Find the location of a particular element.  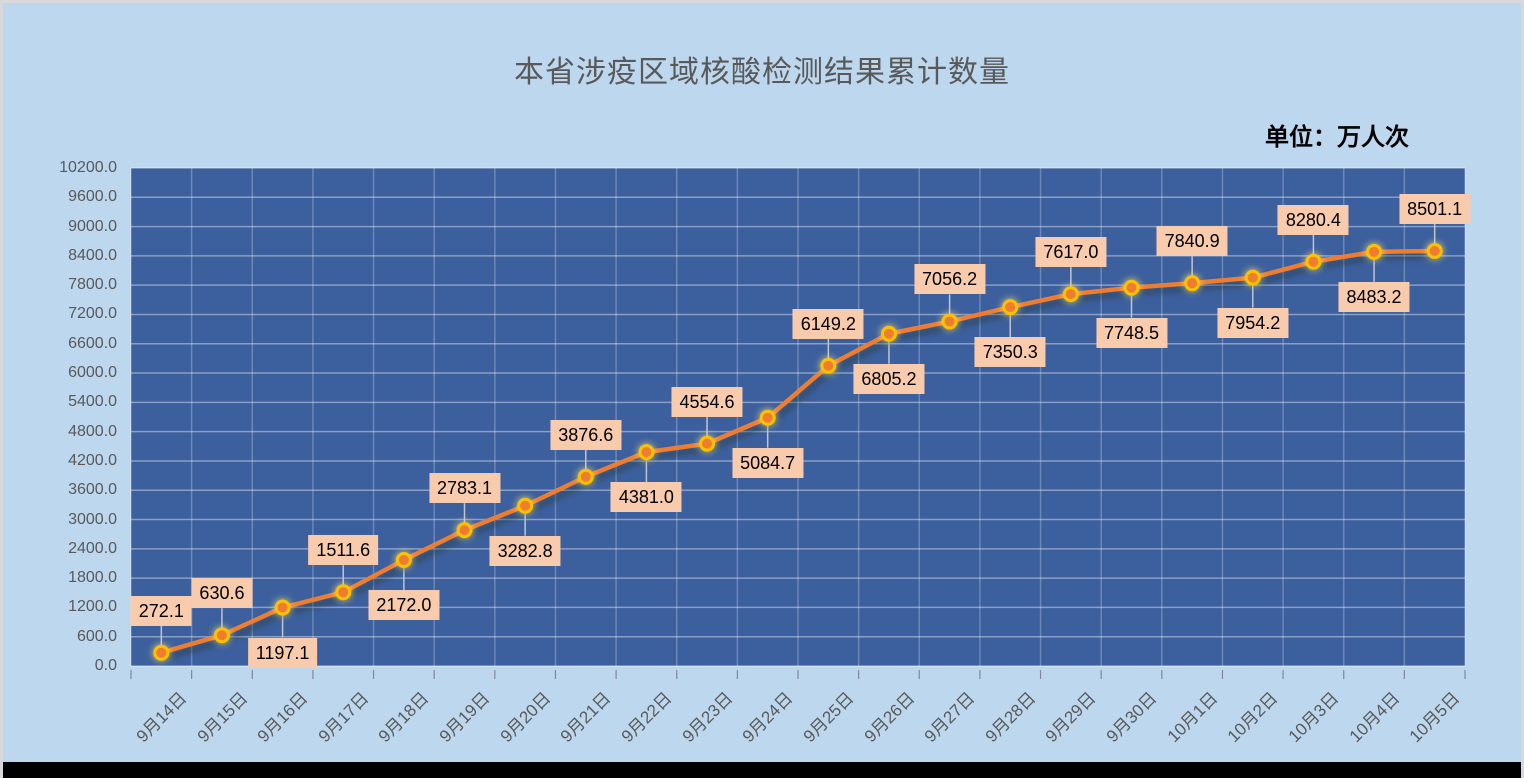

x-axis-tick-label-text: 9月19日 is located at coordinates (464, 717).